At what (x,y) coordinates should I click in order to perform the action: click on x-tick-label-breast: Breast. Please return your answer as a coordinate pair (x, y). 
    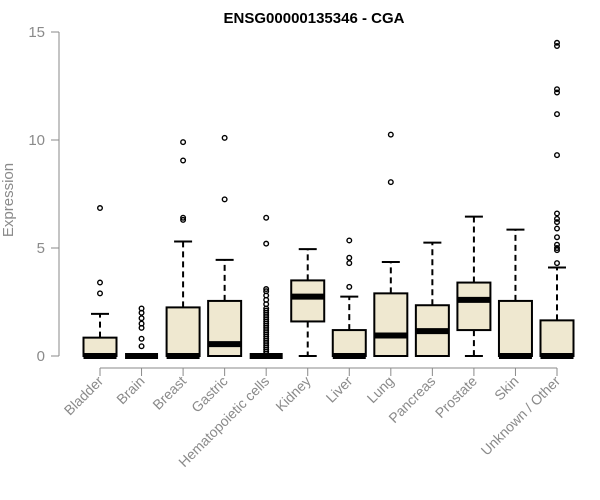
    Looking at the image, I should click on (169, 393).